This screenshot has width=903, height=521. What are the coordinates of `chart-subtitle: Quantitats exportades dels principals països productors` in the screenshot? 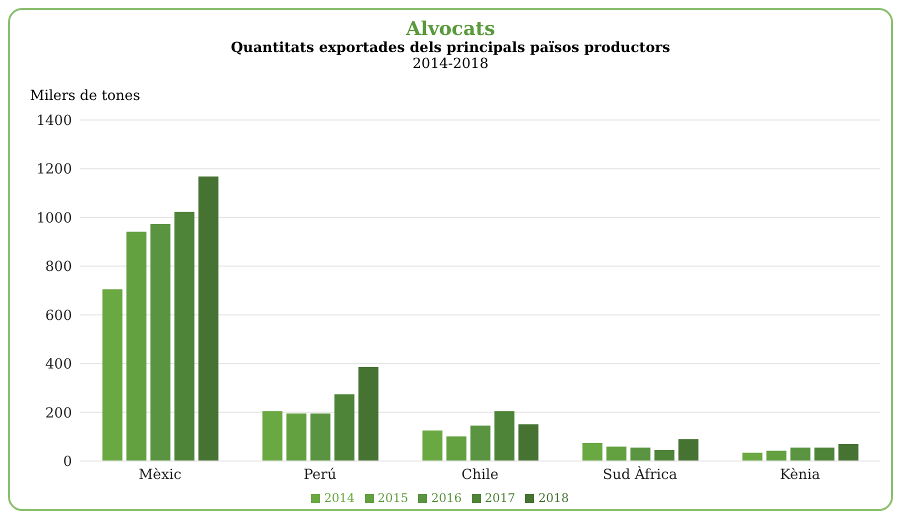 It's located at (451, 48).